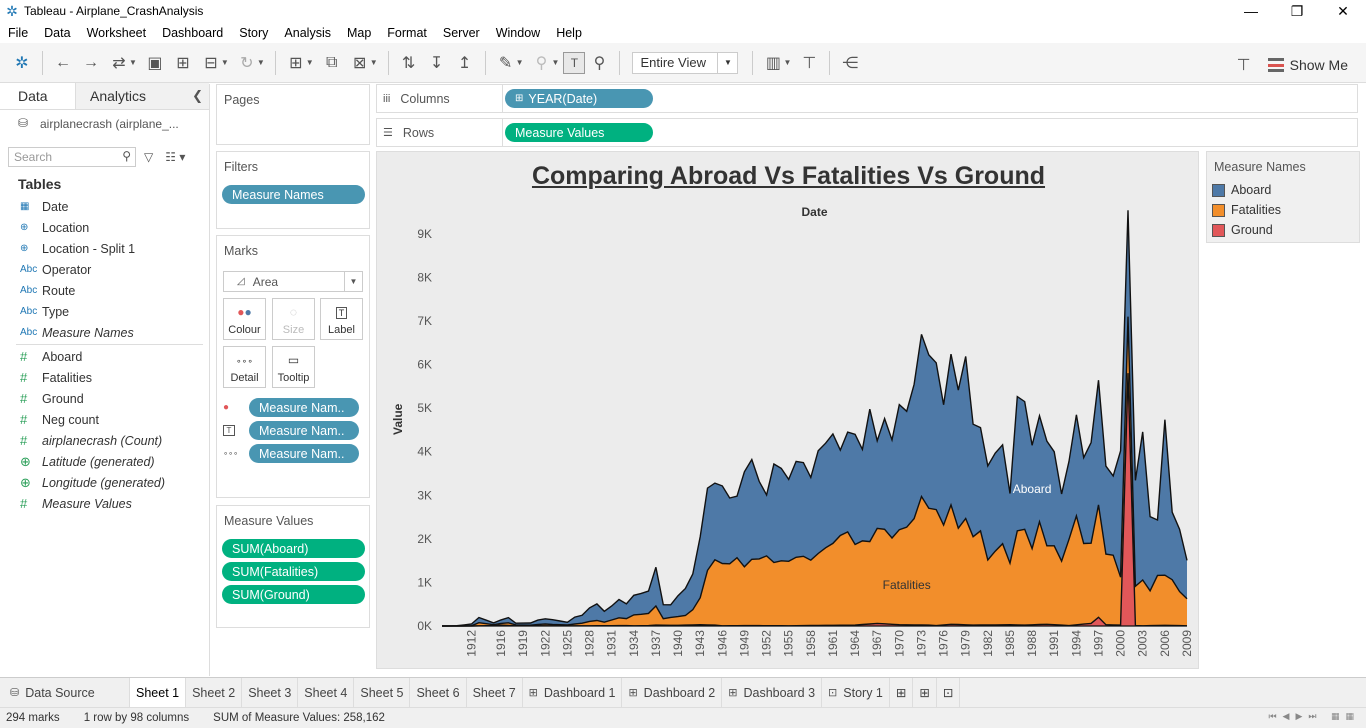 This screenshot has width=1366, height=728. Describe the element at coordinates (155, 63) in the screenshot. I see `save-icon: ▣` at that location.